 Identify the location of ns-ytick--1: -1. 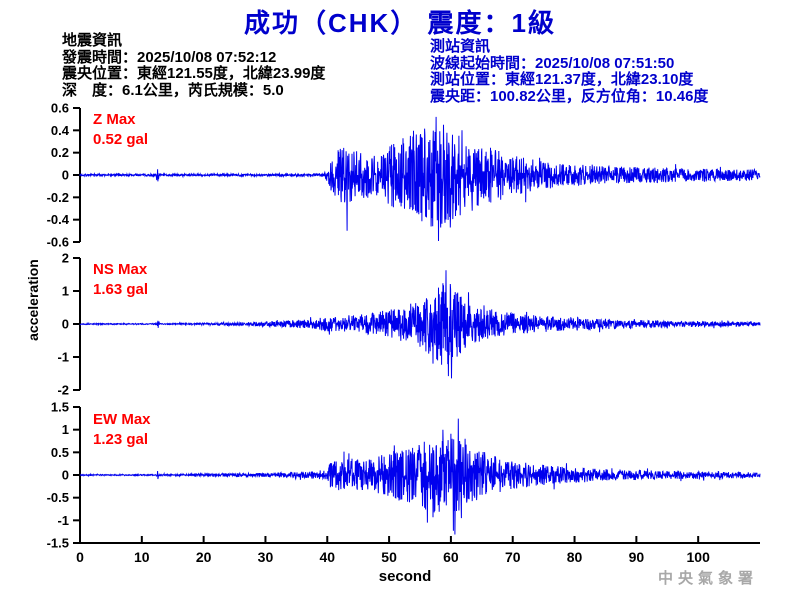
(63, 357).